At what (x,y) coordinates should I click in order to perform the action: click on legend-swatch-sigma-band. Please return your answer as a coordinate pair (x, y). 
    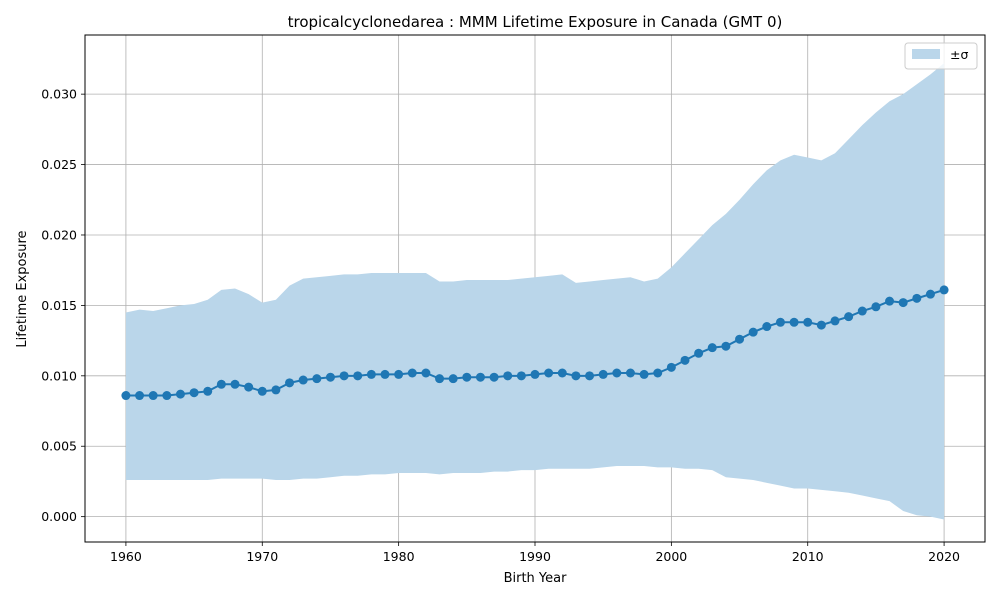
    Looking at the image, I should click on (926, 54).